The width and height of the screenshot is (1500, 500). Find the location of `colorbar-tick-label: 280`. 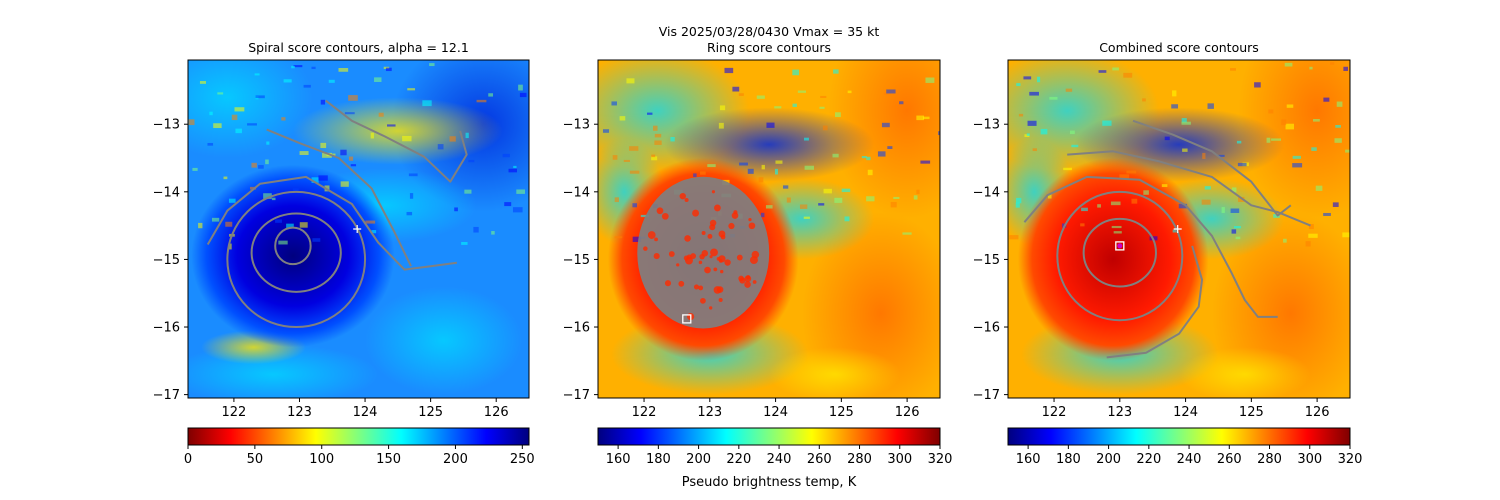

colorbar-tick-label: 280 is located at coordinates (859, 459).